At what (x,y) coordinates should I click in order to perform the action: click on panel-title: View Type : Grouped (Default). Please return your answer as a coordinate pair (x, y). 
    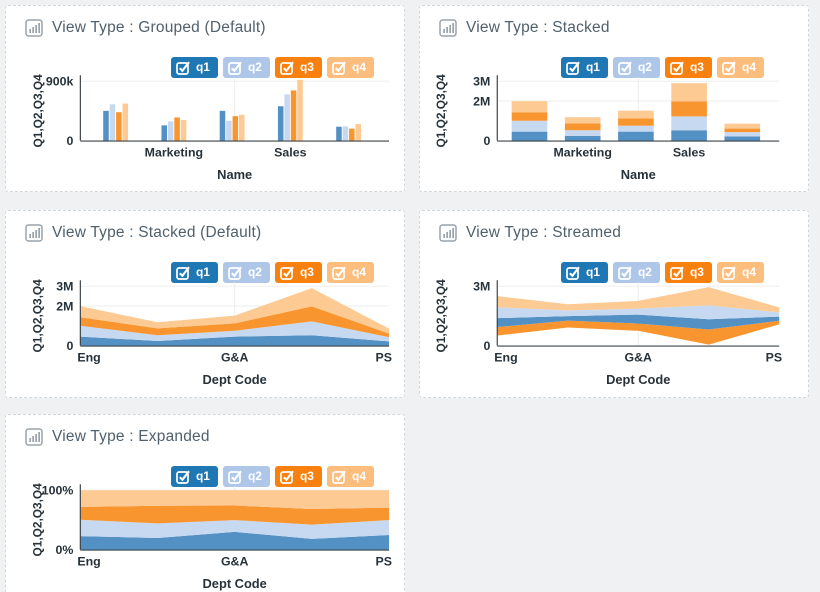
    Looking at the image, I should click on (159, 27).